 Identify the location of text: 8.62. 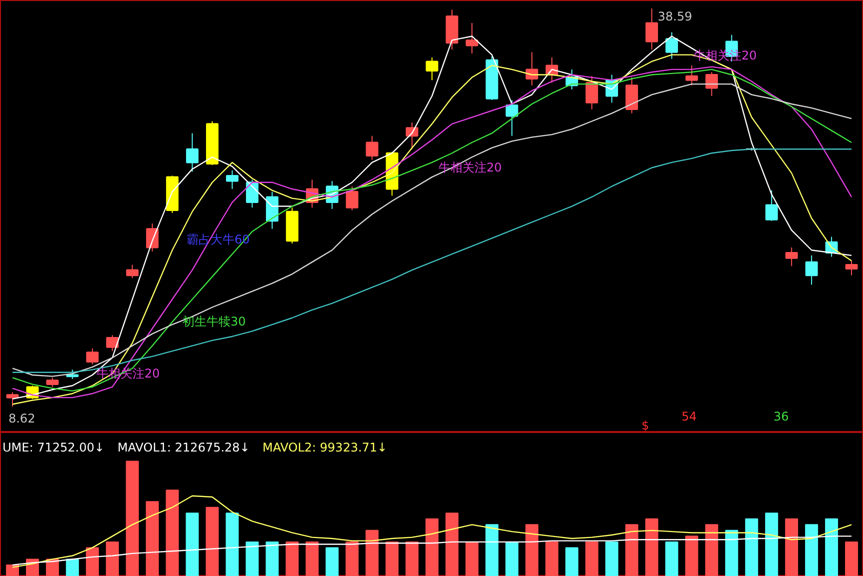
(22, 419).